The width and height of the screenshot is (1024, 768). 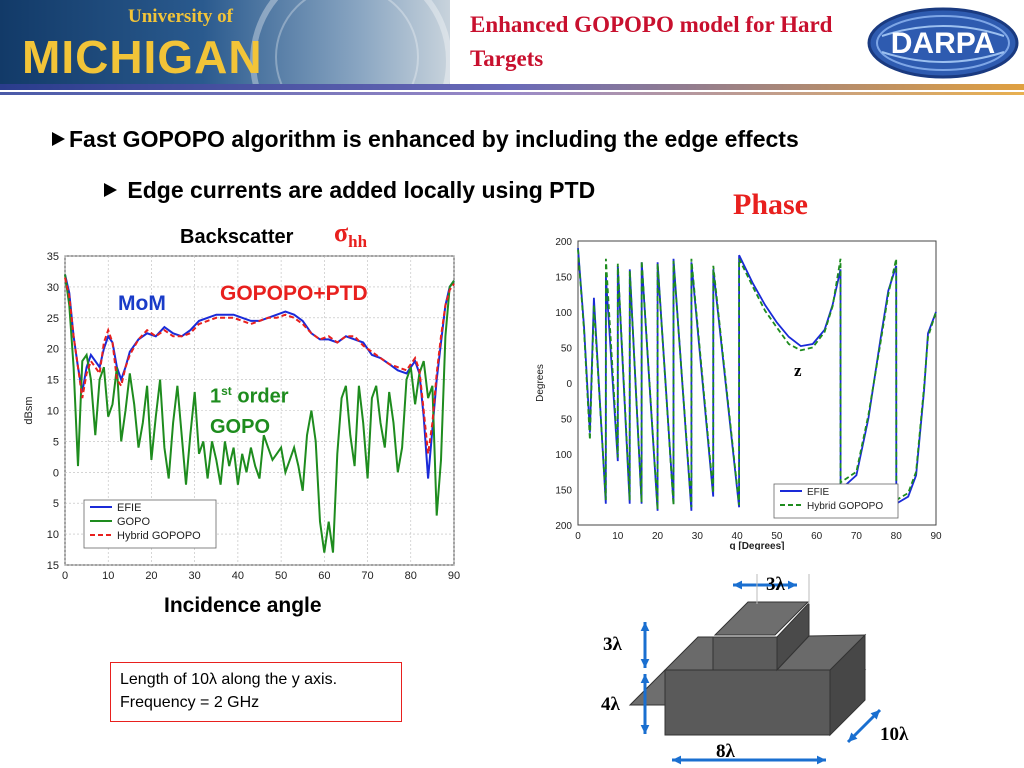 I want to click on dim-base-width: 8λ, so click(x=725, y=751).